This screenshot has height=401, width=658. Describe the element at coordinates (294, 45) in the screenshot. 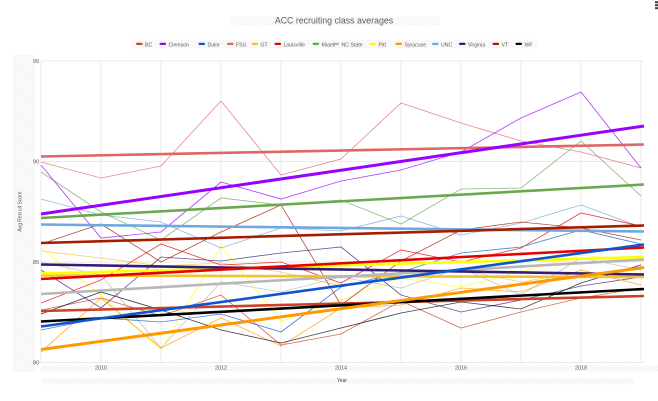

I see `svg-text: Louisville` at that location.